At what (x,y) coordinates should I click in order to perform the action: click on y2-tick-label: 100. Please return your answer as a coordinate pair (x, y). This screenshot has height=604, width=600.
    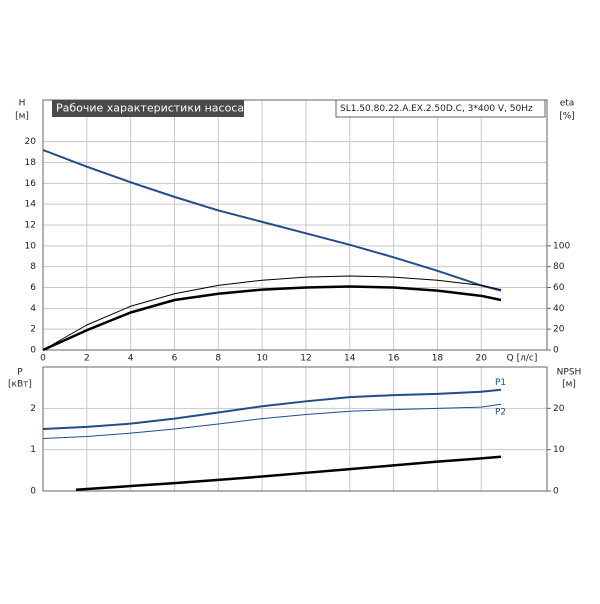
    Looking at the image, I should click on (561, 246).